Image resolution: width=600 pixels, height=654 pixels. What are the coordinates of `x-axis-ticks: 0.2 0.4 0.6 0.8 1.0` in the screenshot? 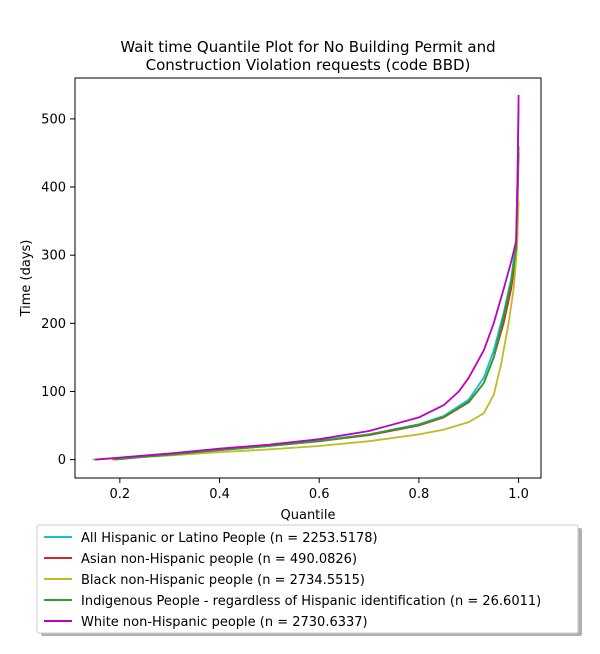 It's located at (319, 490).